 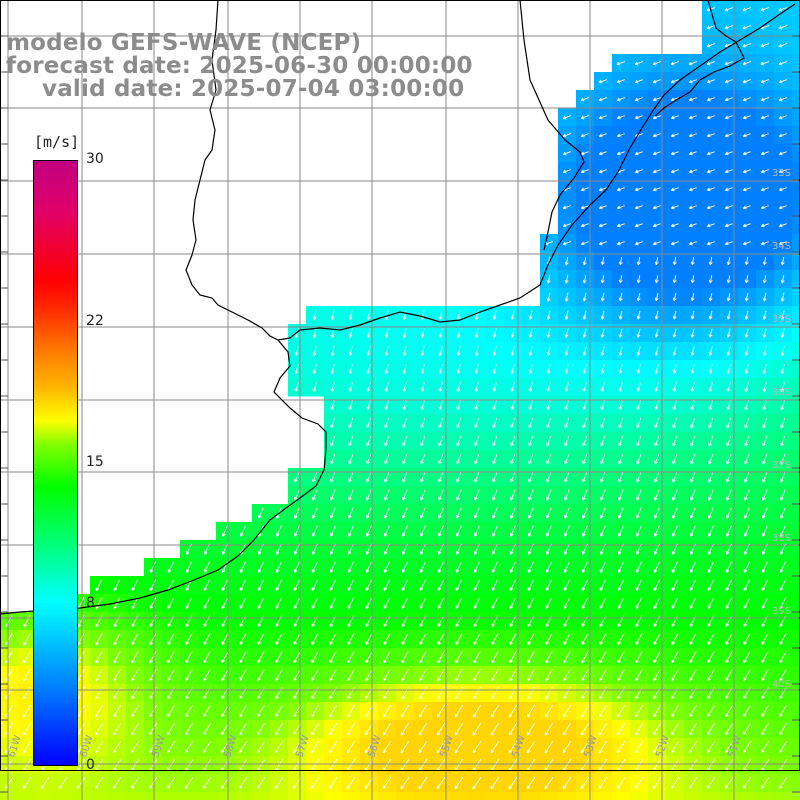 What do you see at coordinates (781, 538) in the screenshot?
I see `latitude-label: 38S` at bounding box center [781, 538].